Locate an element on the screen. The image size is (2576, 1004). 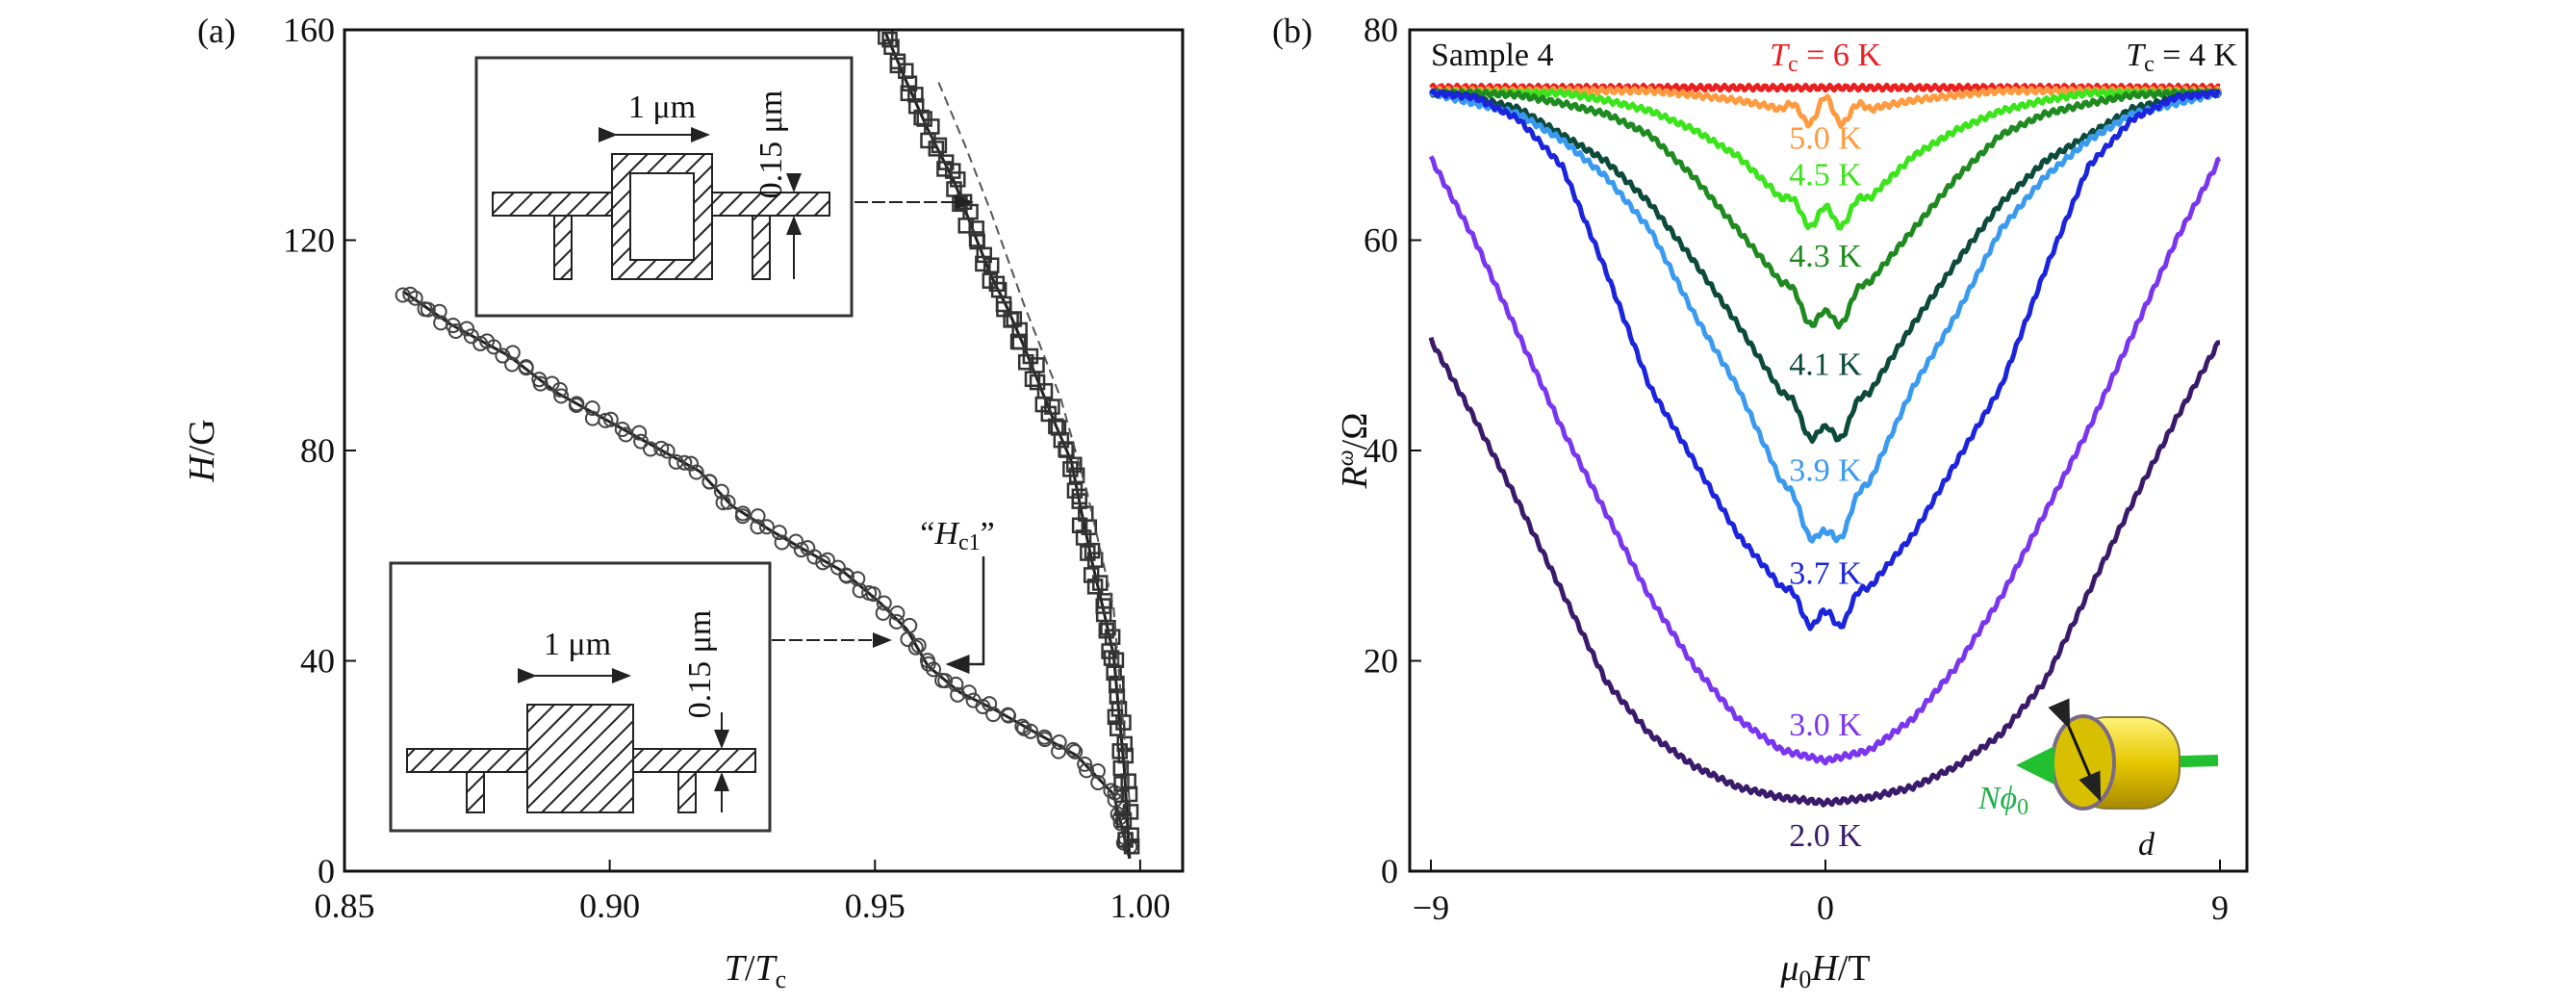
series-line-4.5k is located at coordinates (1825, 159).